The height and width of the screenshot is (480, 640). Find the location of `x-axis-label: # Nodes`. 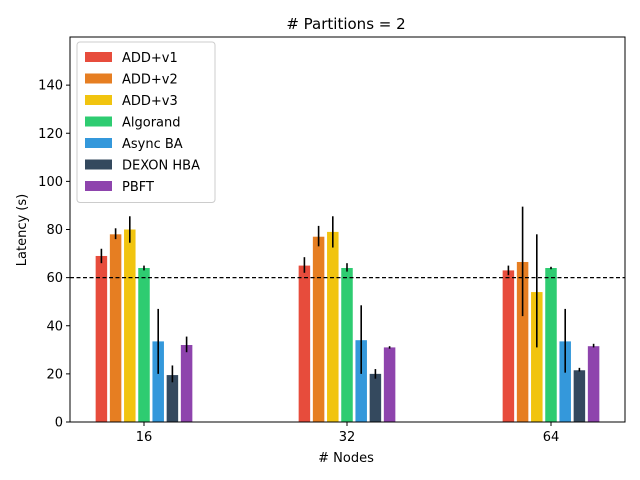

x-axis-label: # Nodes is located at coordinates (346, 458).